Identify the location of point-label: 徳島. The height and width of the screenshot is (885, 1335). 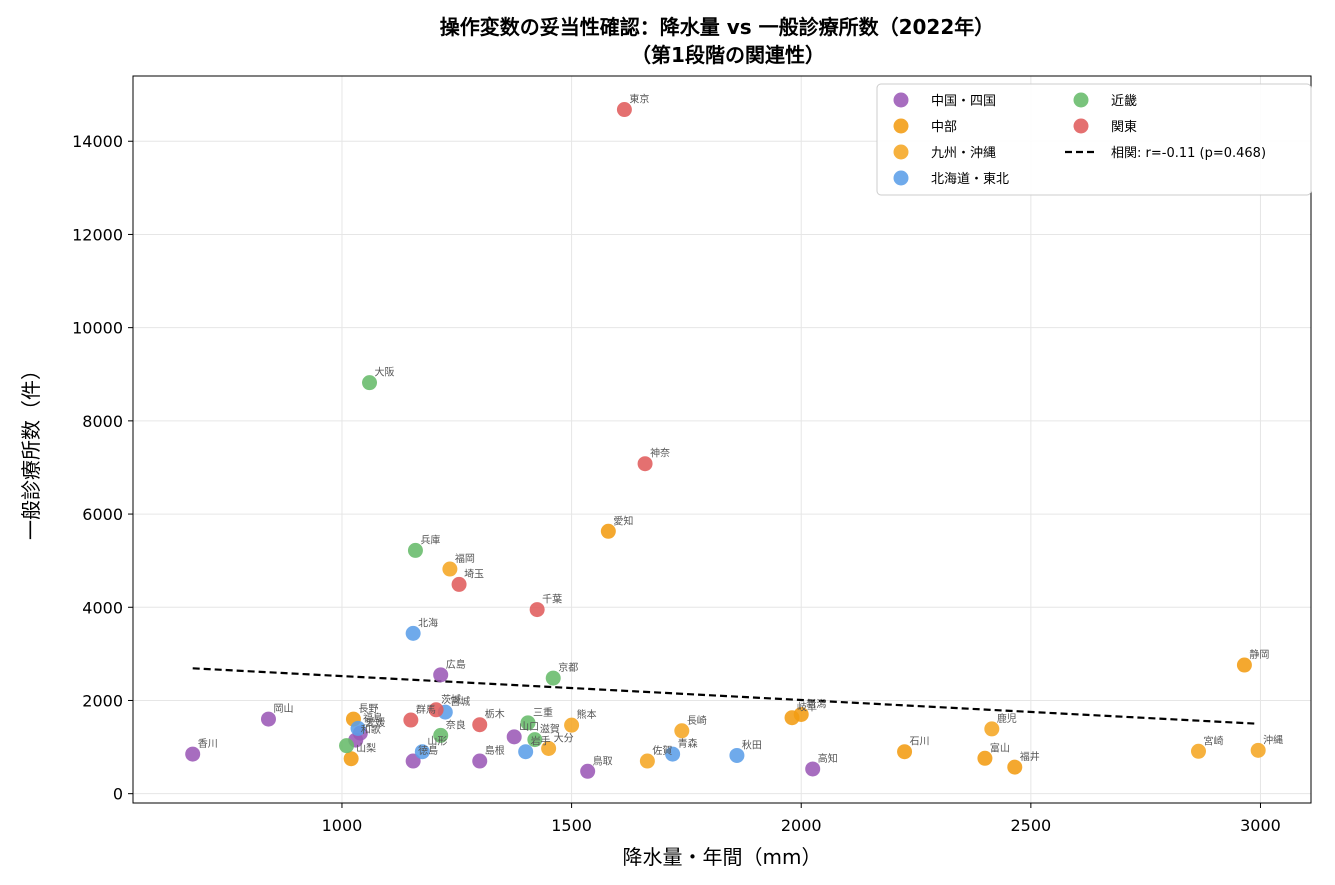
(428, 750).